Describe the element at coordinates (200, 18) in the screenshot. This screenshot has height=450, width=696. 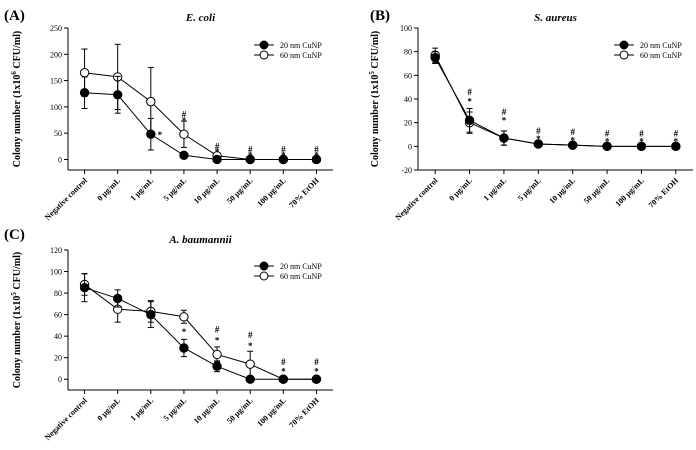
I see `chart-title: E. coli` at that location.